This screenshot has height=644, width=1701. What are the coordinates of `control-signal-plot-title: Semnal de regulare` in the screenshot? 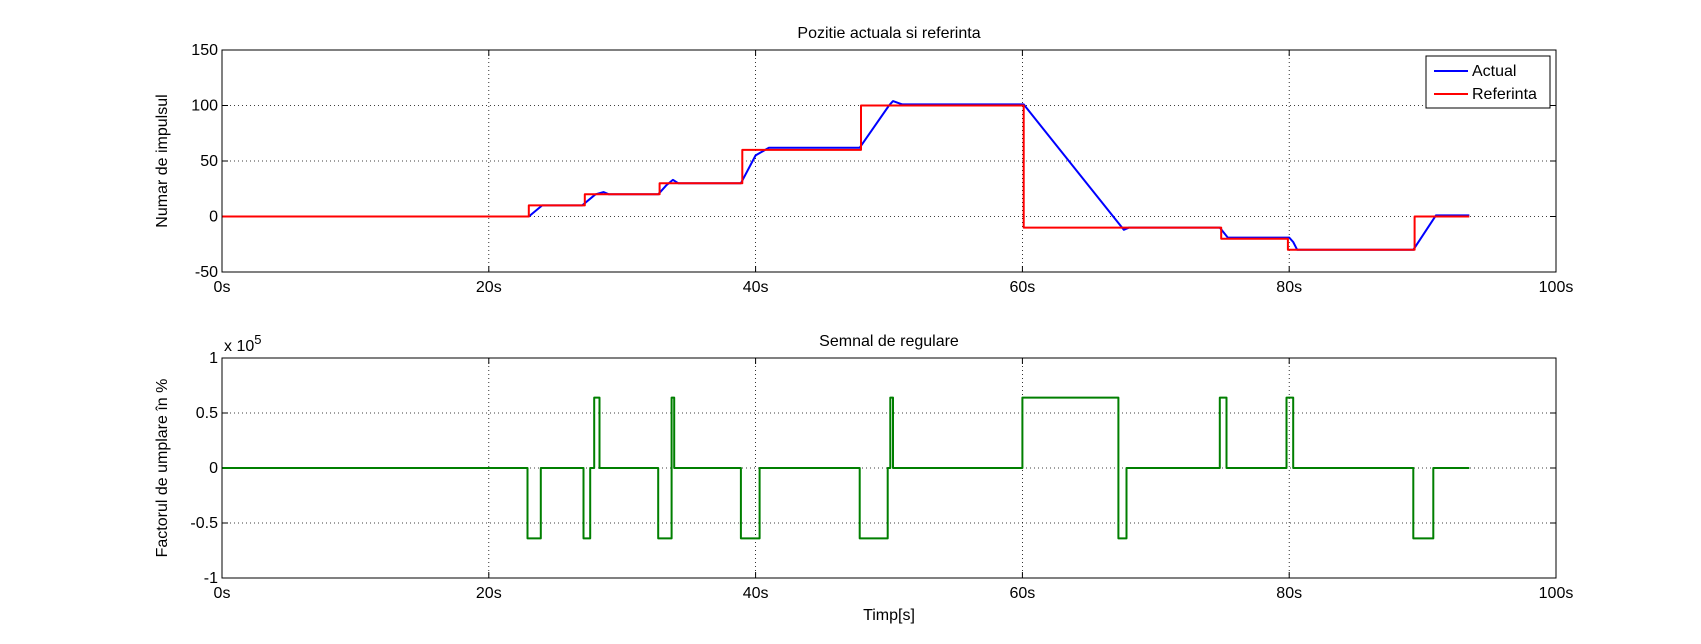 It's located at (889, 341).